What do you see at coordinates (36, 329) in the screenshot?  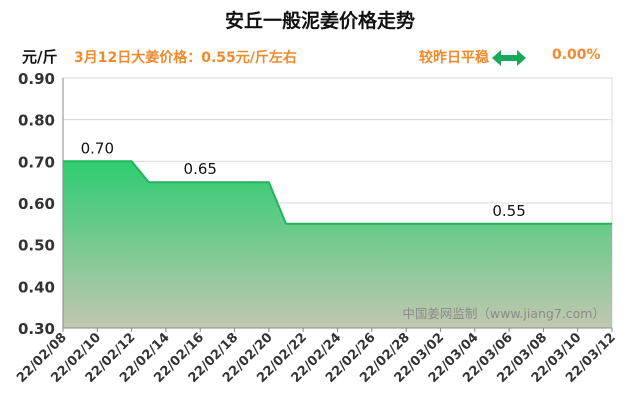 I see `y-tick-label: 0.30` at bounding box center [36, 329].